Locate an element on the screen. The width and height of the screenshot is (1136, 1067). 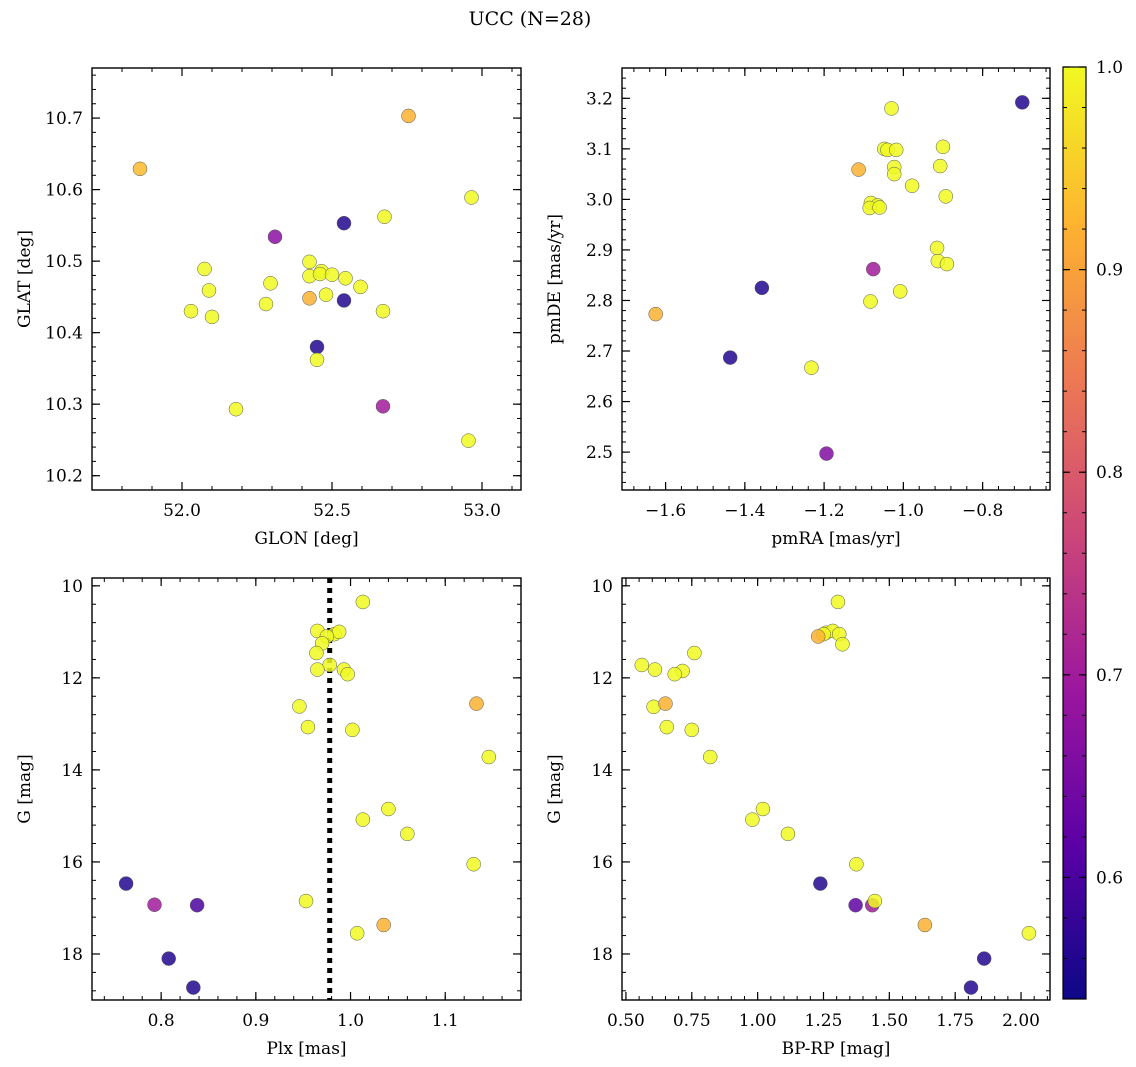
y-tick-label: 10.3 is located at coordinates (64, 405).